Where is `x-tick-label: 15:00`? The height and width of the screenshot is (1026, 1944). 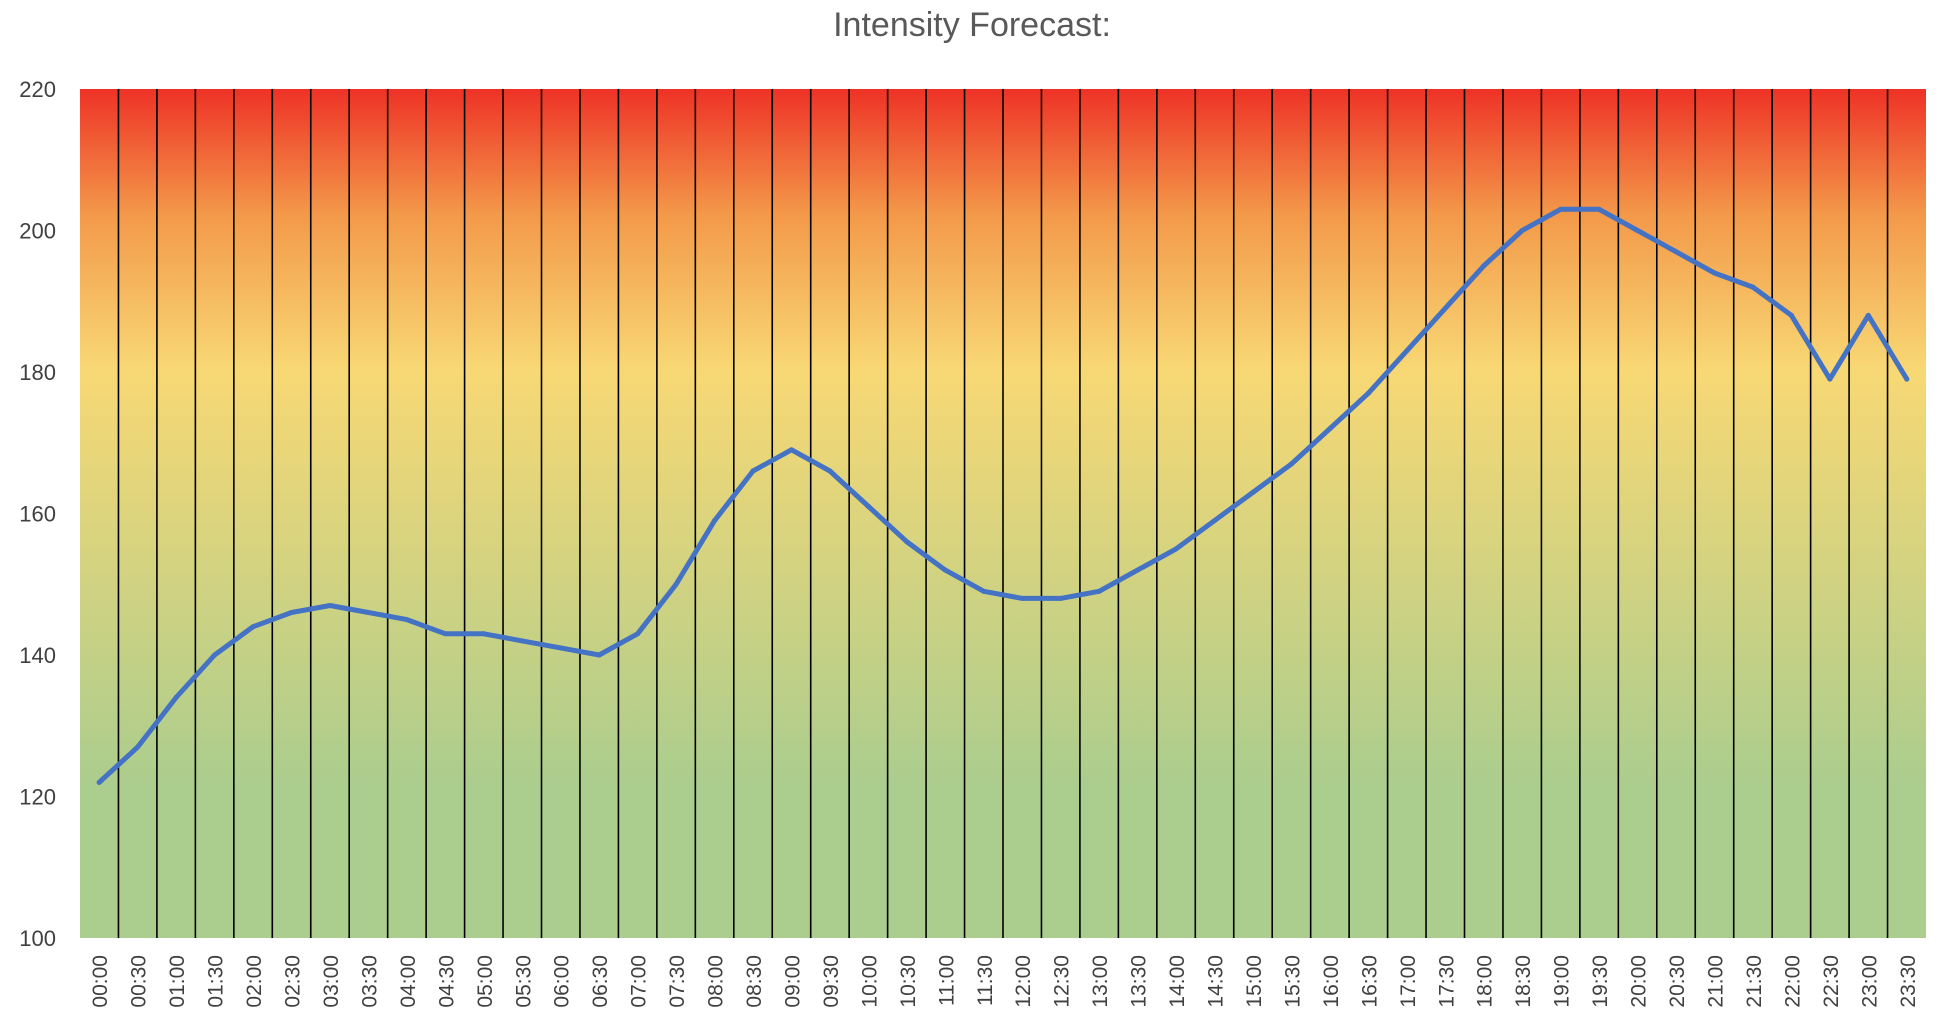 x-tick-label: 15:00 is located at coordinates (1254, 981).